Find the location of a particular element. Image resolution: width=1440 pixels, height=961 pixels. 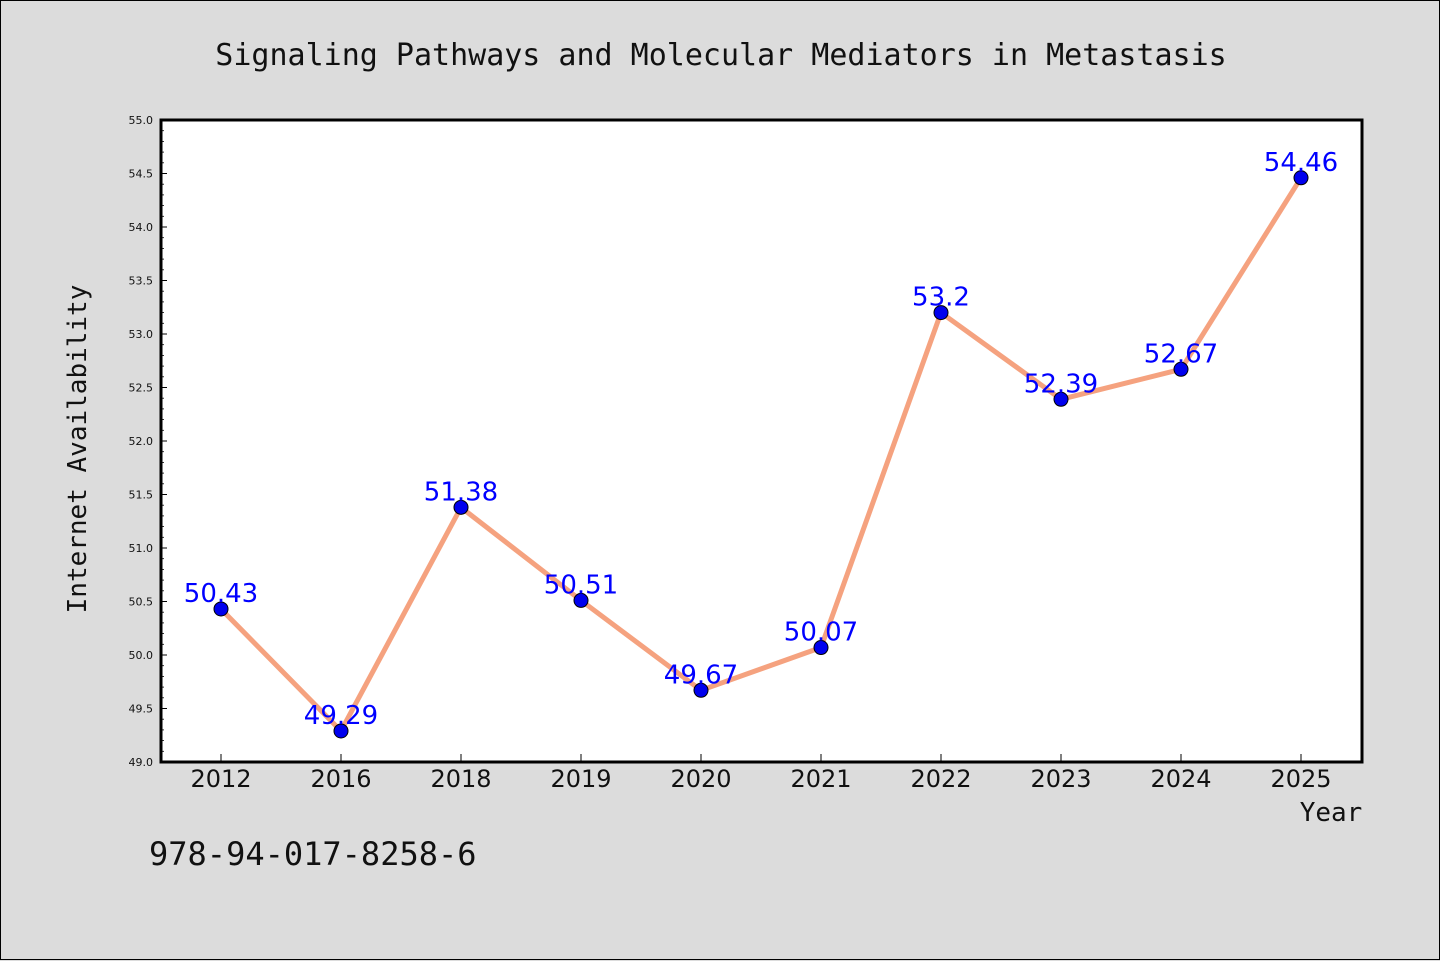

x-tick-label: 2023 is located at coordinates (1060, 779).